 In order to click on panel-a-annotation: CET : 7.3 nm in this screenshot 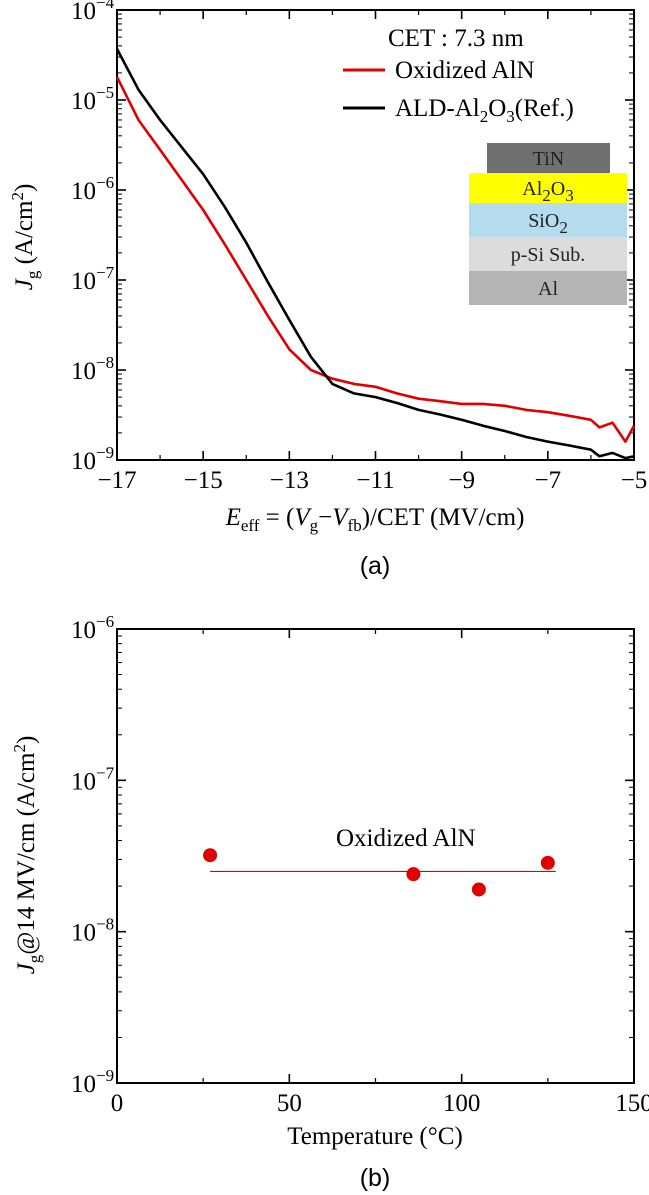, I will do `click(456, 38)`.